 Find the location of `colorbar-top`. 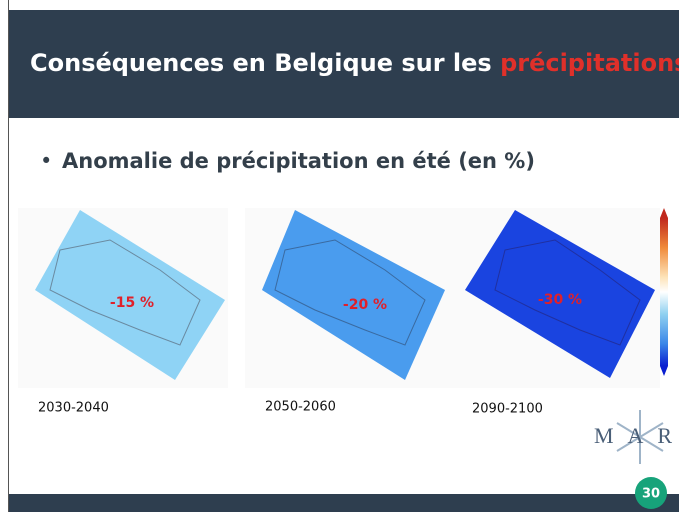

colorbar-top is located at coordinates (664, 213).